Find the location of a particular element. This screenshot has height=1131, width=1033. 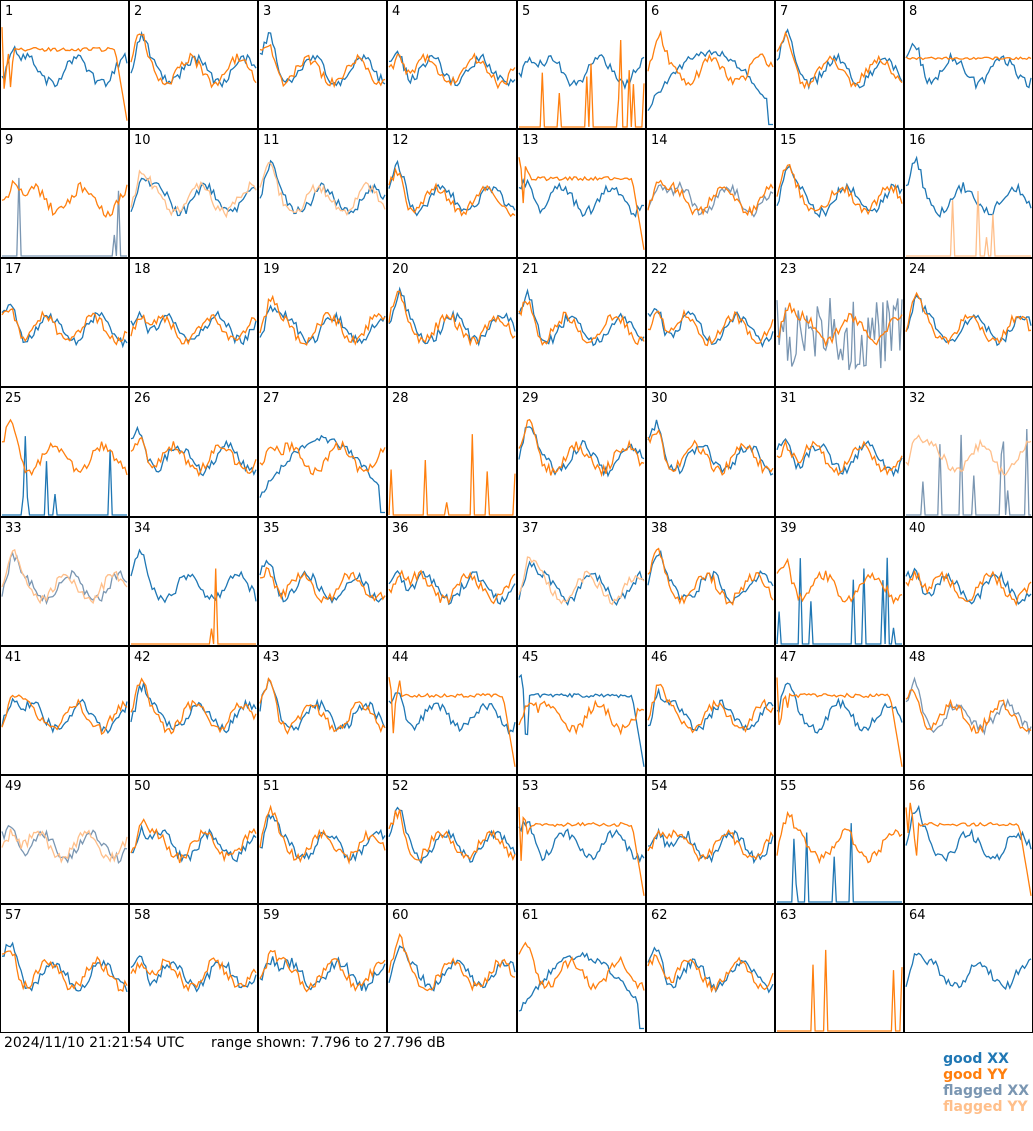

panel-9: 9 is located at coordinates (64, 193).